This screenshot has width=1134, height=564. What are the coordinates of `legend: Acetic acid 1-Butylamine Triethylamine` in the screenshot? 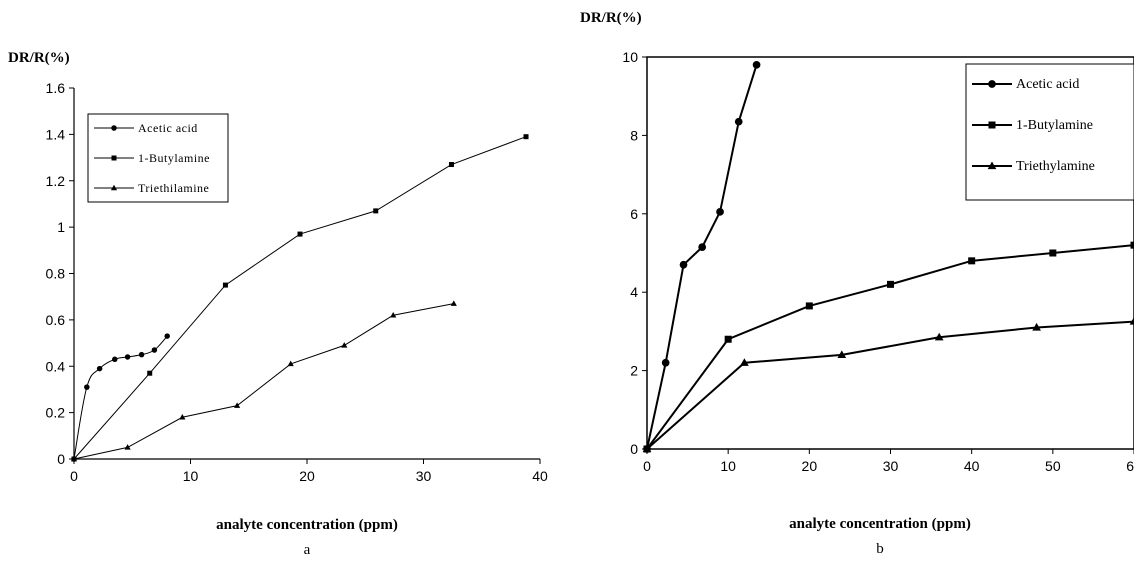 It's located at (1049, 132).